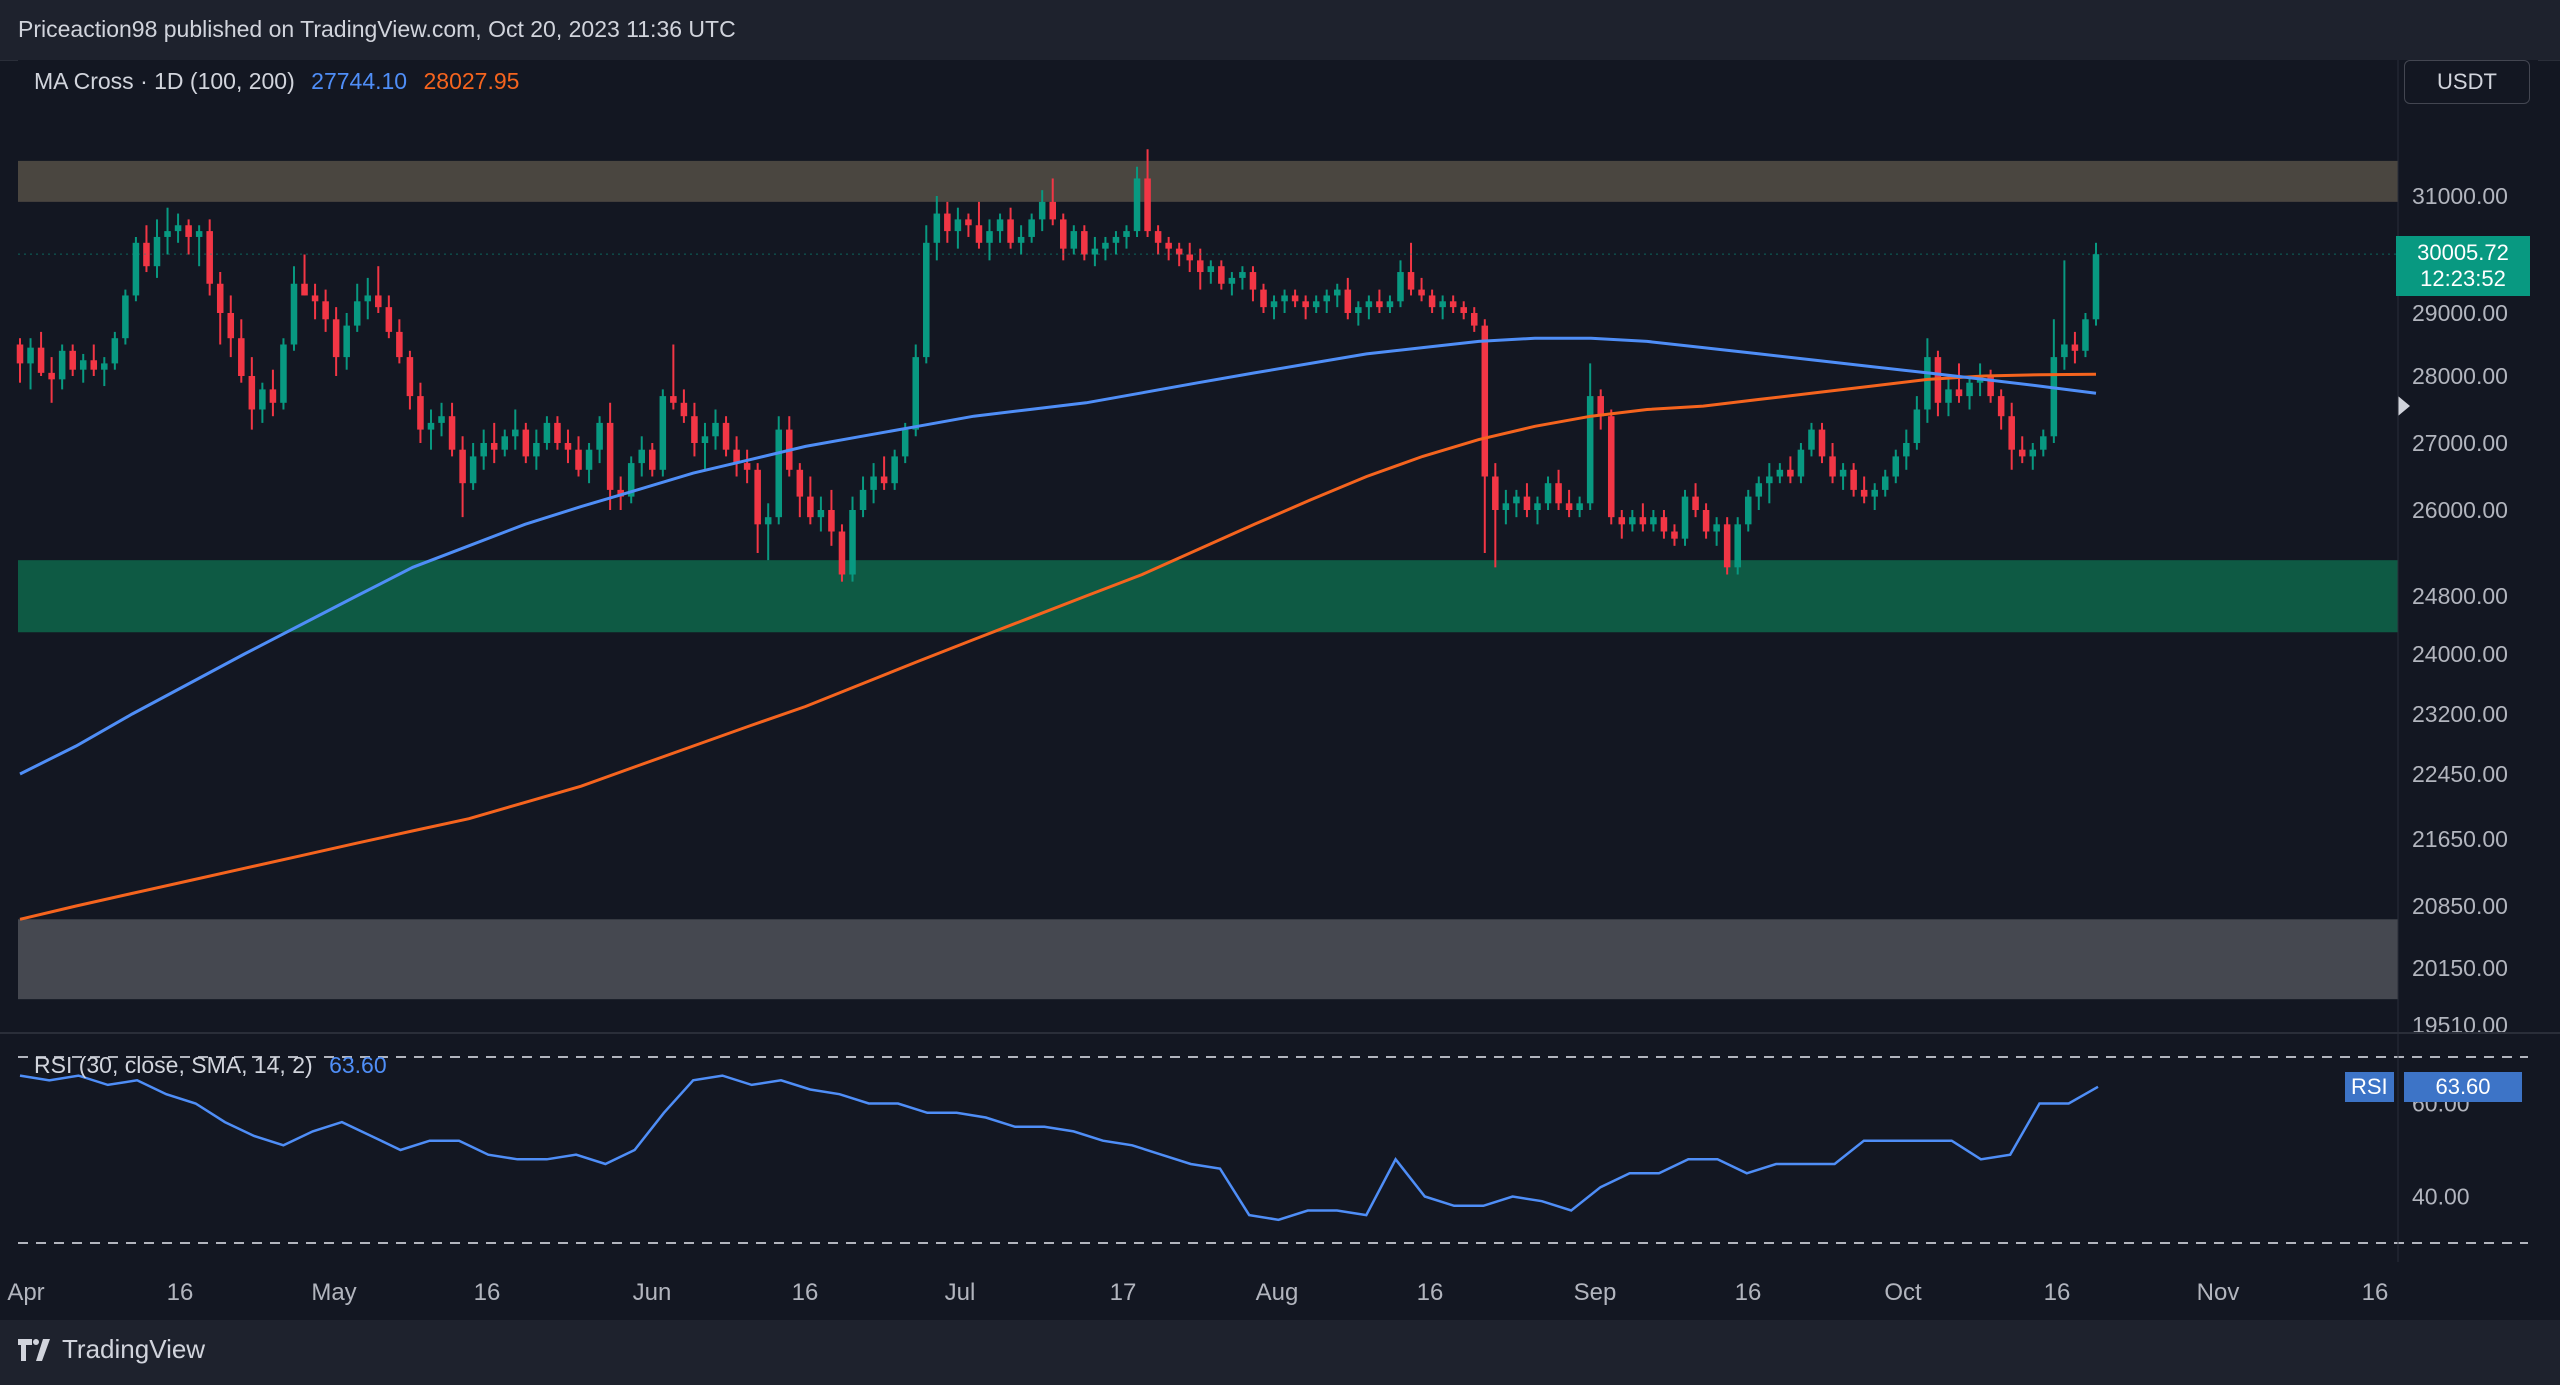 The width and height of the screenshot is (2560, 1385). I want to click on tradingview-logo: TradingView, so click(111, 1349).